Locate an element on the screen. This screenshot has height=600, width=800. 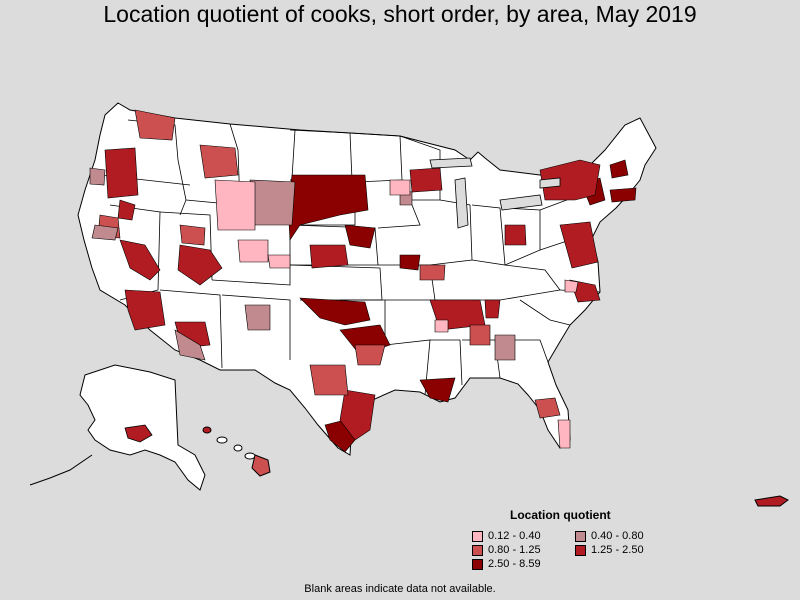
legend-item-1.25-2.50: 1.25 - 2.50 is located at coordinates (609, 550).